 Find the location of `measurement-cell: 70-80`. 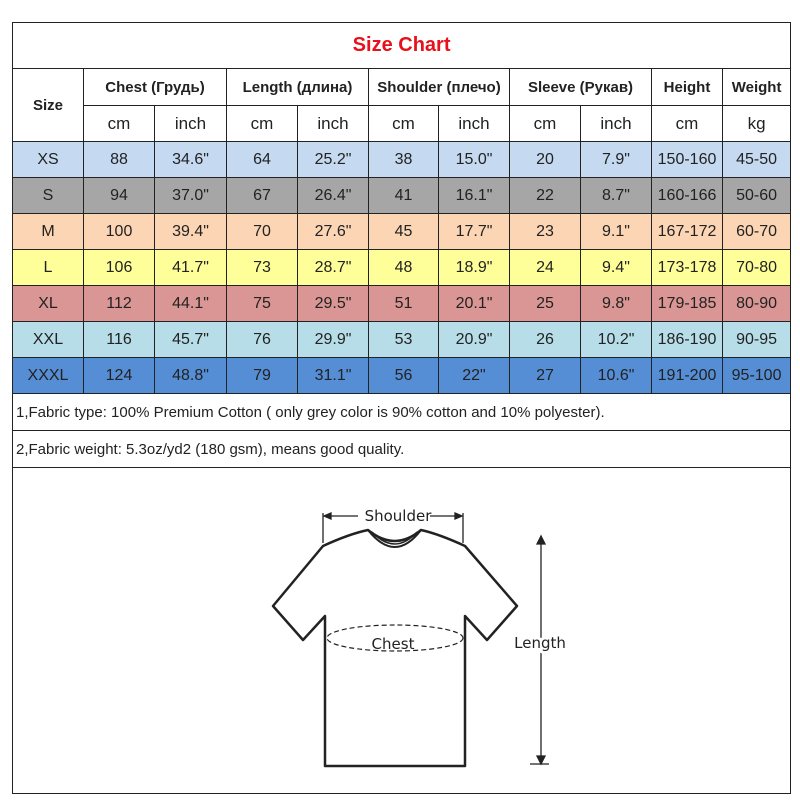

measurement-cell: 70-80 is located at coordinates (756, 267).